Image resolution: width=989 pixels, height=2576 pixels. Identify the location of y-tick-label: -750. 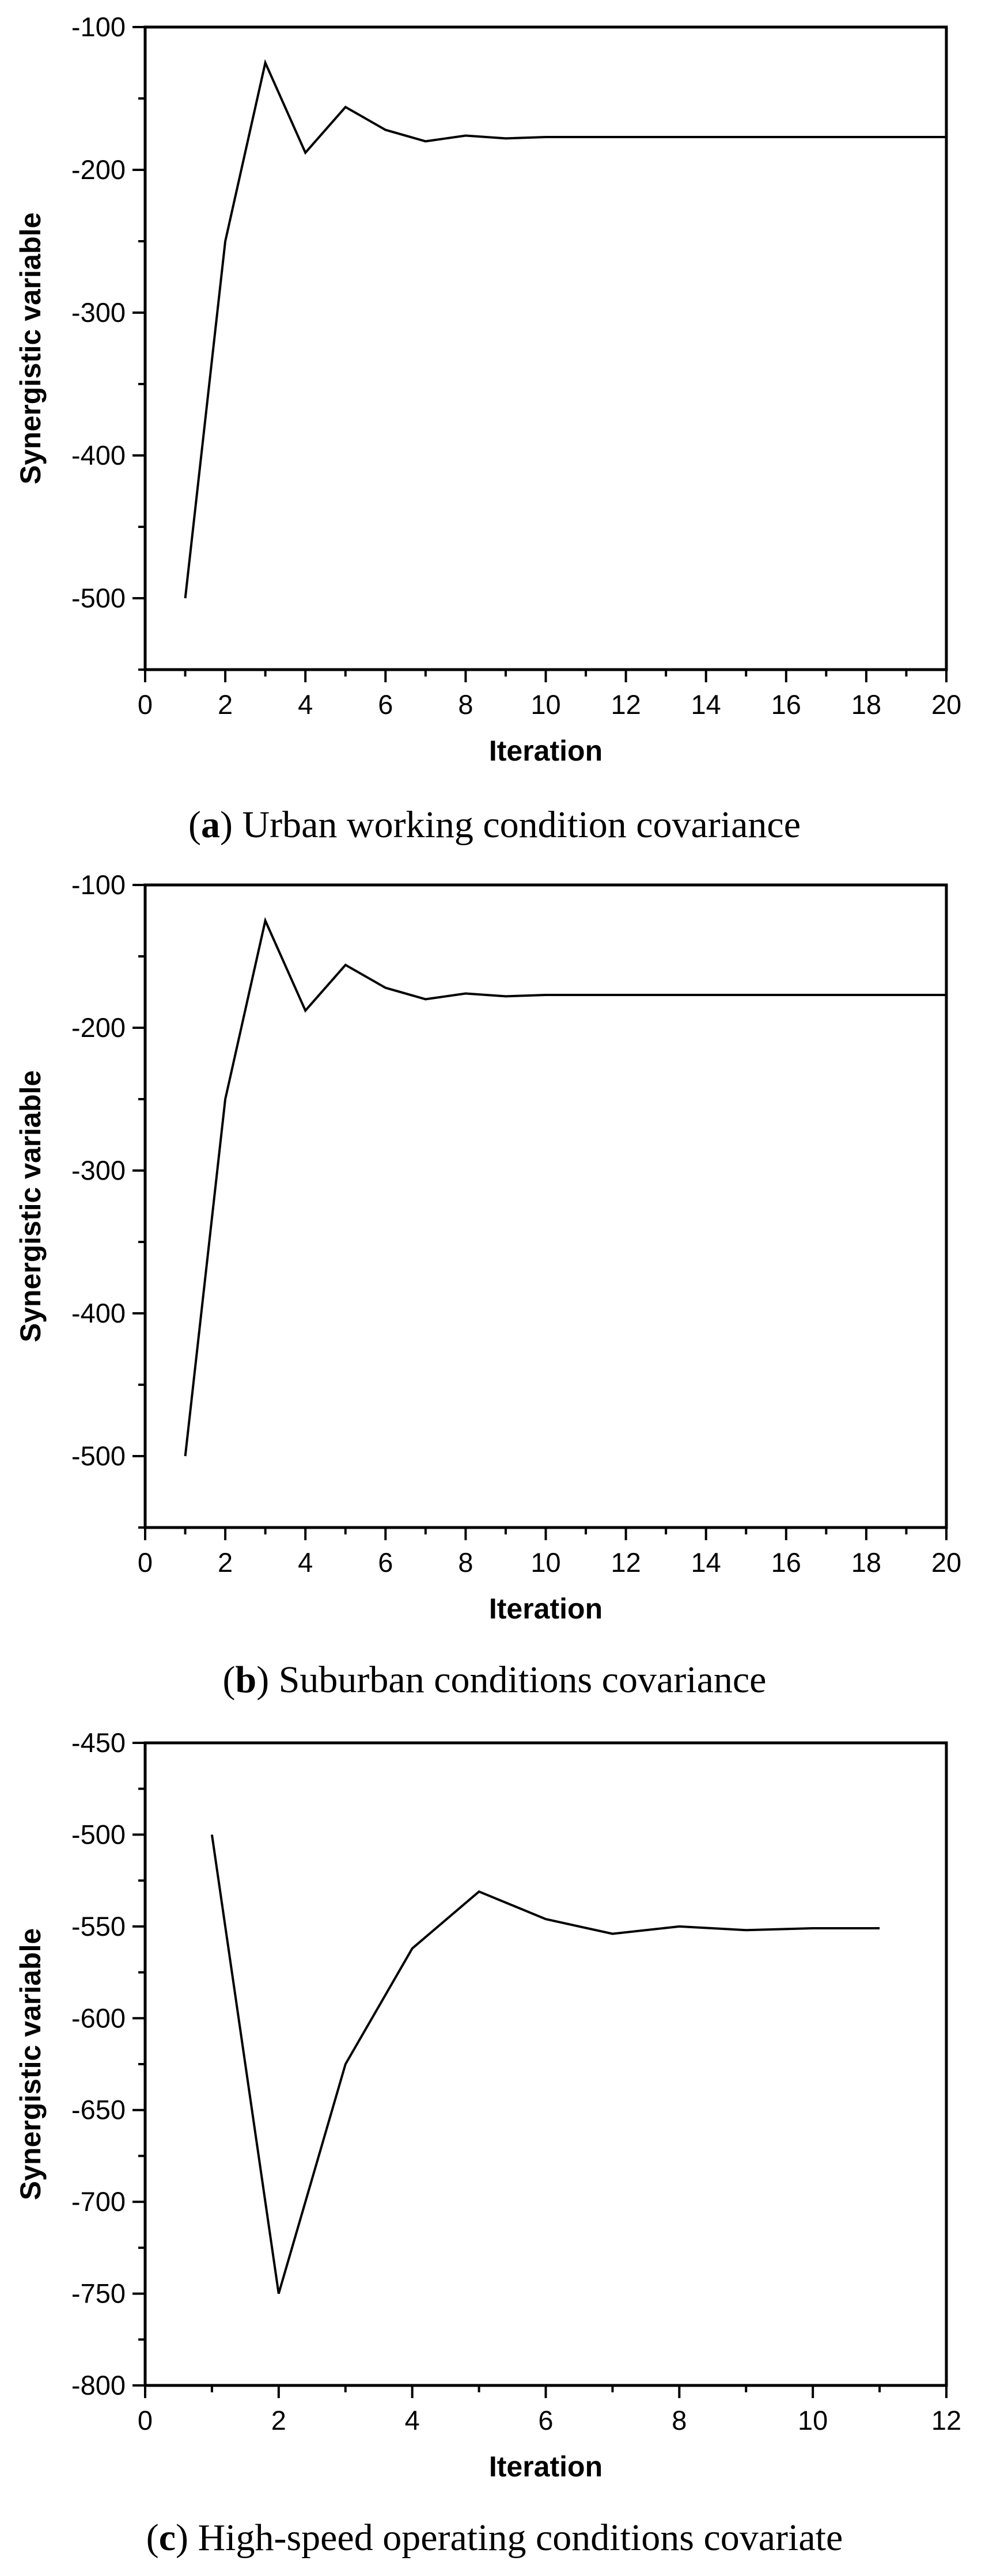
(98, 2293).